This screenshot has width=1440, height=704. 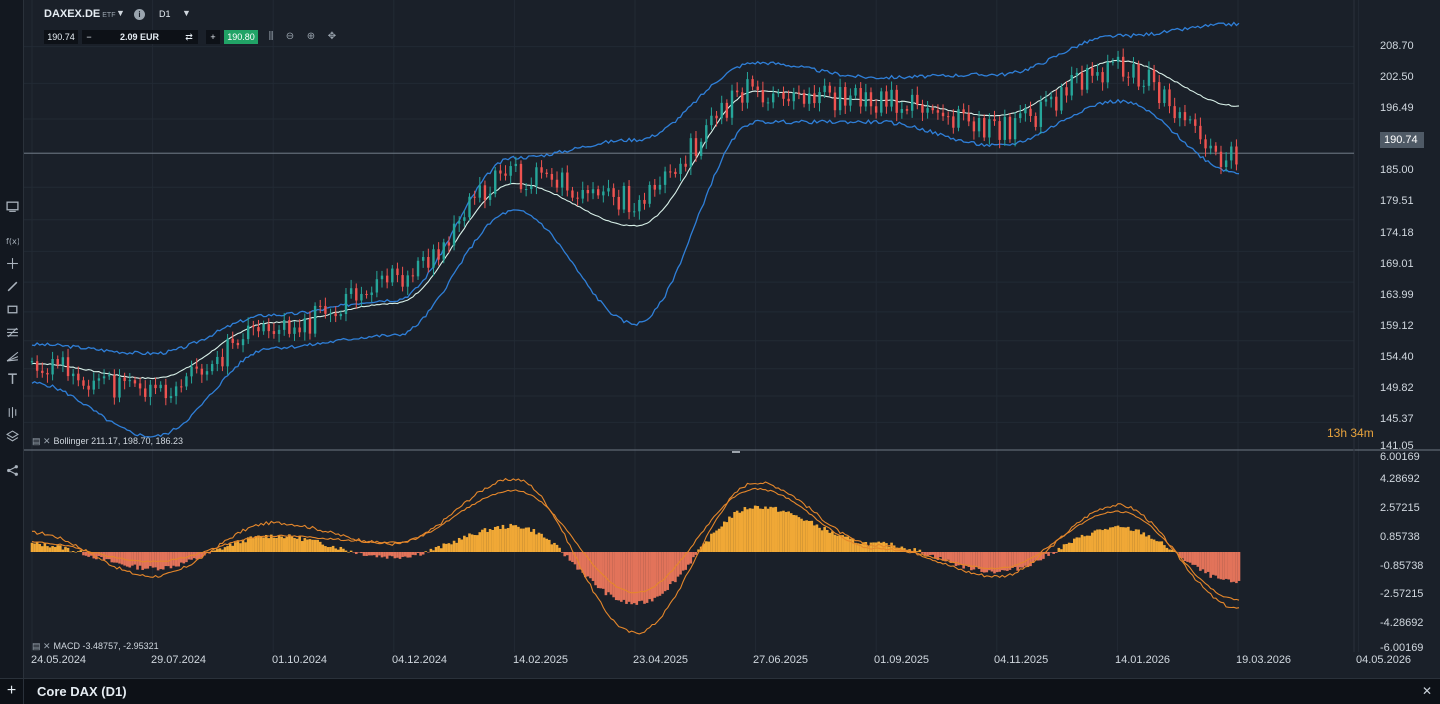 What do you see at coordinates (12, 206) in the screenshot?
I see `screen-icon` at bounding box center [12, 206].